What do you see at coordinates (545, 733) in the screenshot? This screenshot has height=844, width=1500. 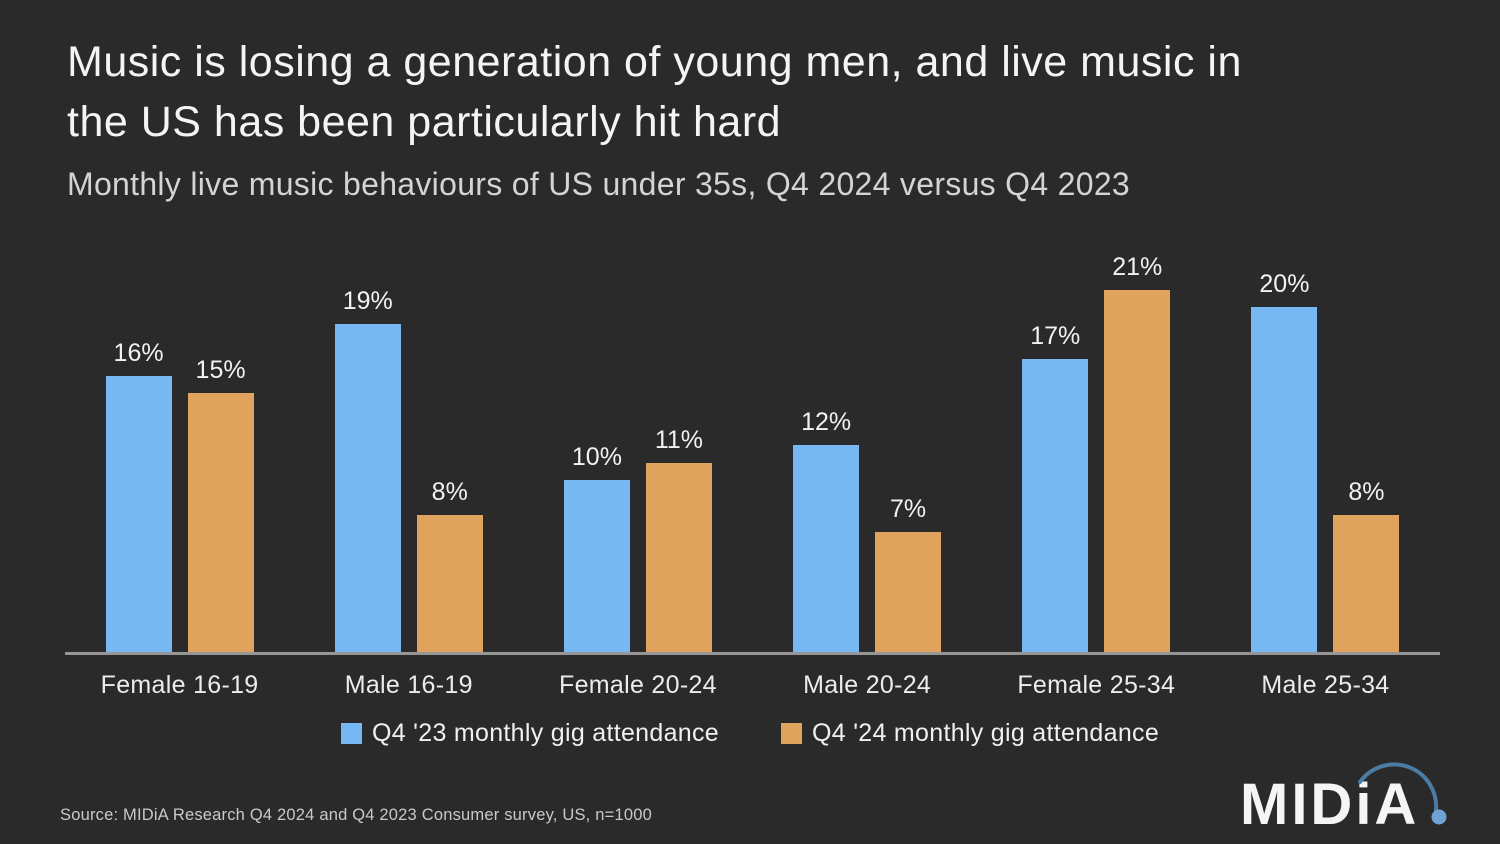 I see `legend-label: Q4 '23 monthly gig attendance` at bounding box center [545, 733].